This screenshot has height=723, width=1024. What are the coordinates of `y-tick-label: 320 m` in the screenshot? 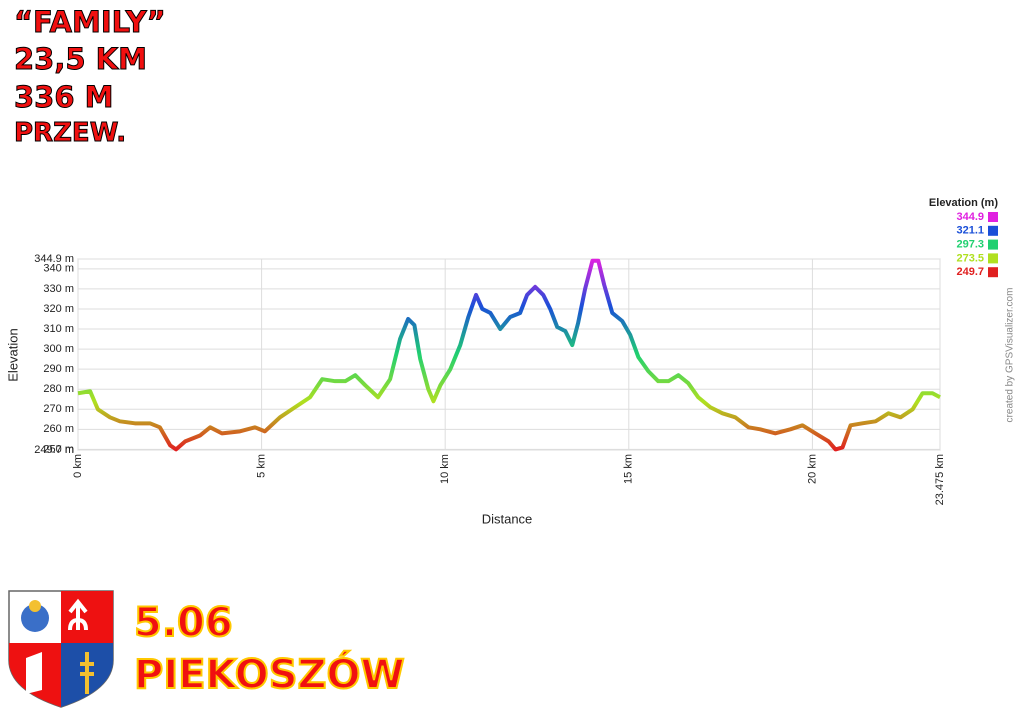 It's located at (58, 309).